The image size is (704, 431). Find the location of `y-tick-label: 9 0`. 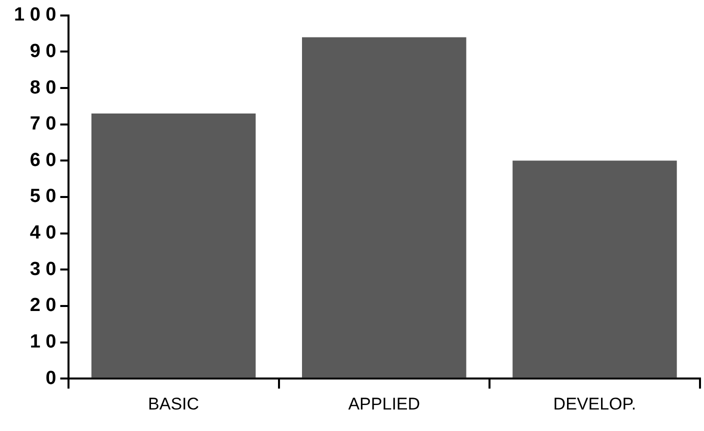

y-tick-label: 9 0 is located at coordinates (43, 51).